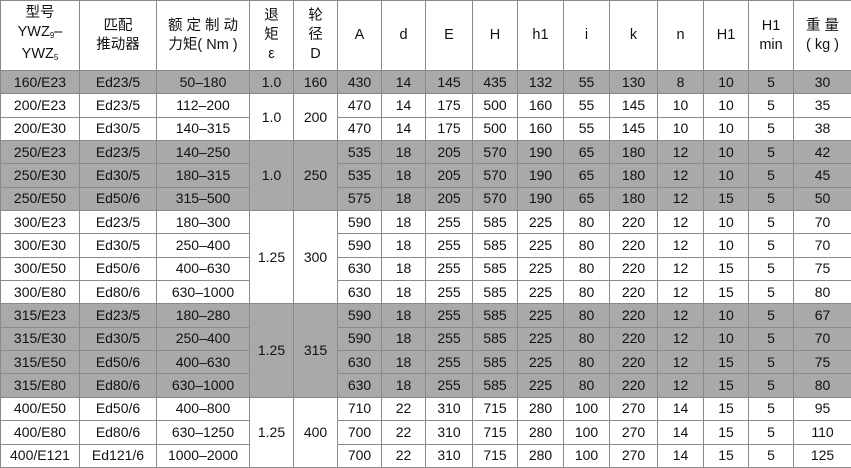 This screenshot has height=468, width=851. Describe the element at coordinates (203, 105) in the screenshot. I see `torque-cell: 112–200` at that location.